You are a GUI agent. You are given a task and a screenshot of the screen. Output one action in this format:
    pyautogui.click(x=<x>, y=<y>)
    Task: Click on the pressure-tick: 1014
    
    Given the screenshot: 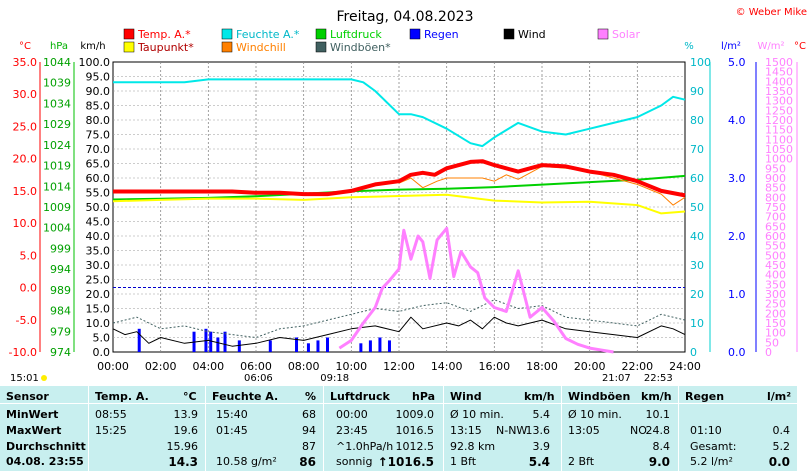 What is the action you would take?
    pyautogui.click(x=57, y=186)
    